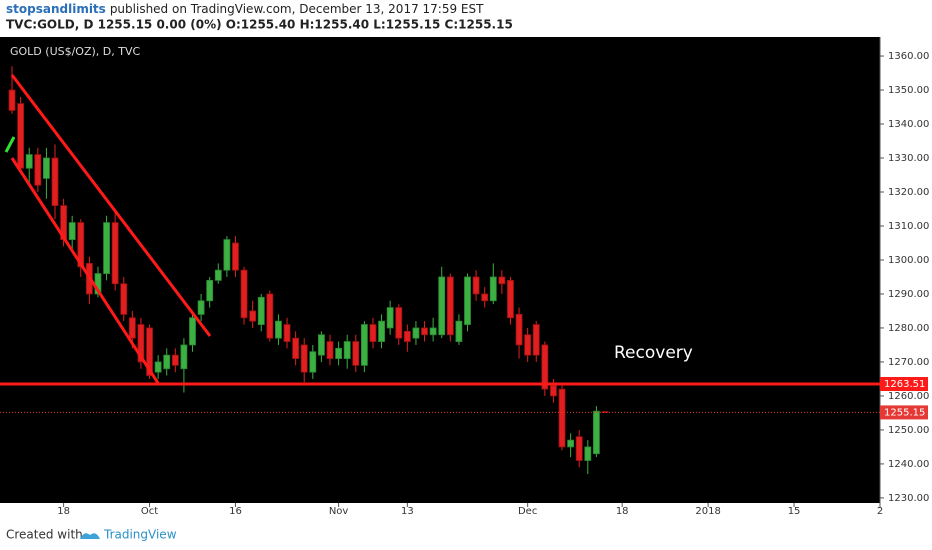 The height and width of the screenshot is (550, 932). Describe the element at coordinates (140, 535) in the screenshot. I see `footer-brand: TradingView` at that location.